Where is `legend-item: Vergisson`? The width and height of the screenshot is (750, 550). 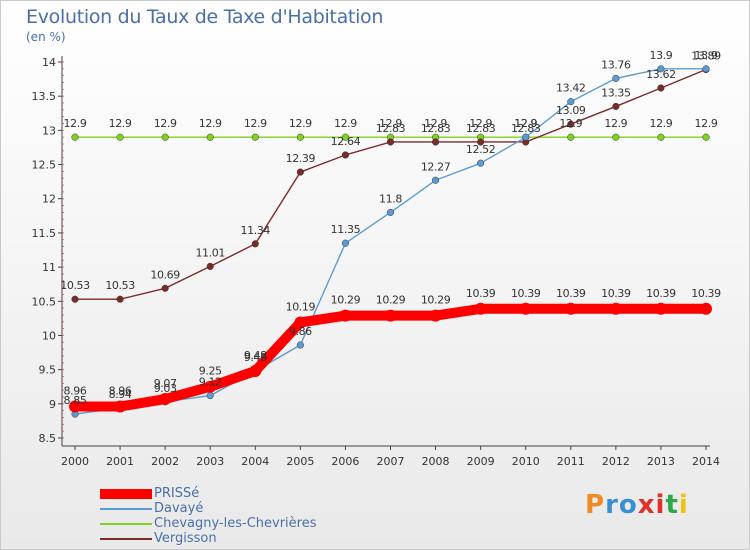 legend-item: Vergisson is located at coordinates (208, 538).